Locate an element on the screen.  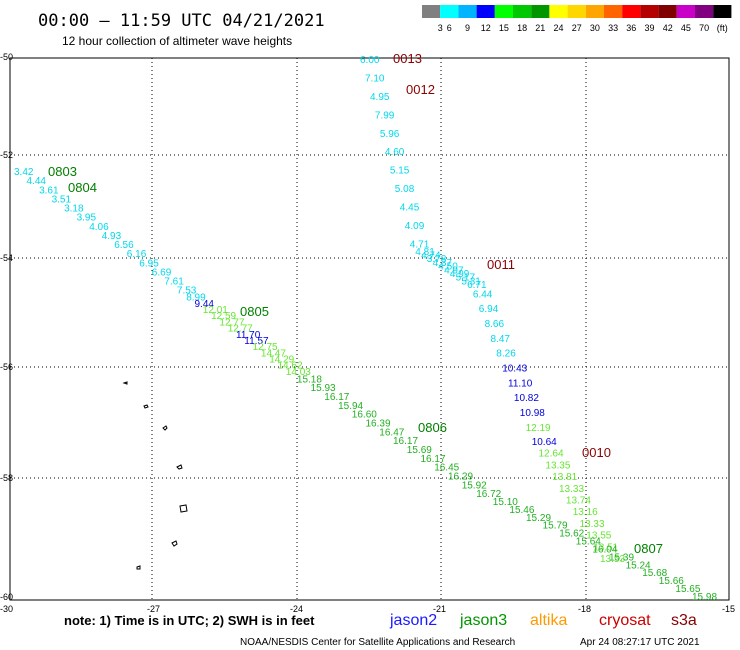
legend-label: 30 is located at coordinates (595, 28).